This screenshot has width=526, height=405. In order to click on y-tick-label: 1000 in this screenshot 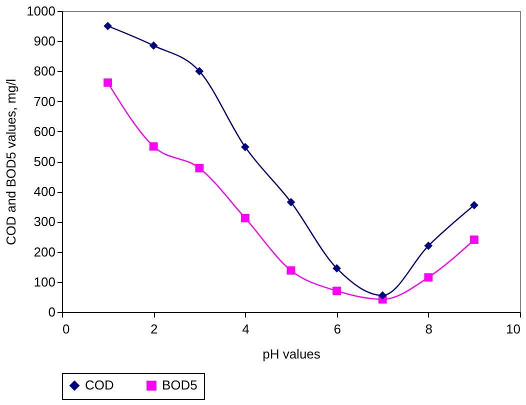, I will do `click(41, 11)`.